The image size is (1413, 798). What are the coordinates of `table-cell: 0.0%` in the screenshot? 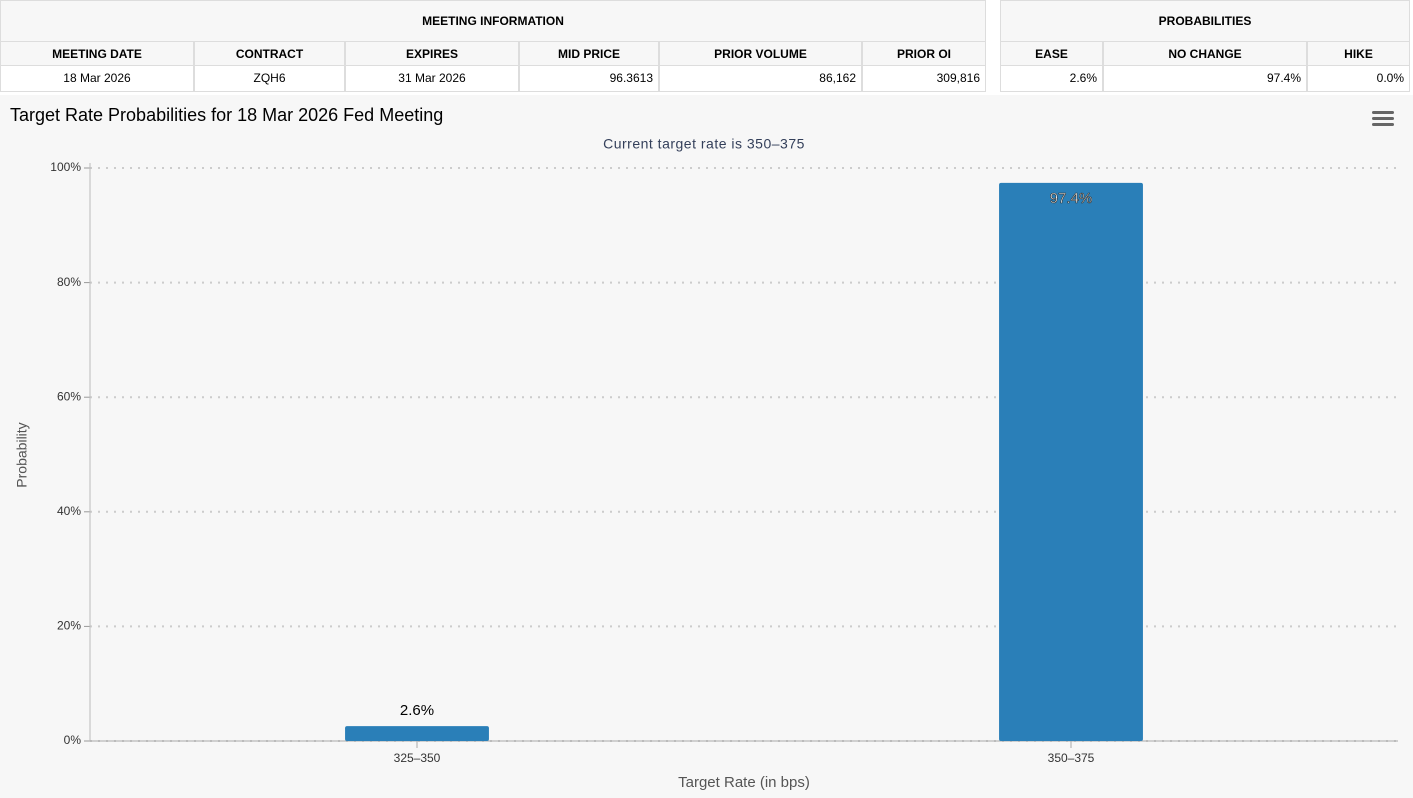 It's located at (1358, 78).